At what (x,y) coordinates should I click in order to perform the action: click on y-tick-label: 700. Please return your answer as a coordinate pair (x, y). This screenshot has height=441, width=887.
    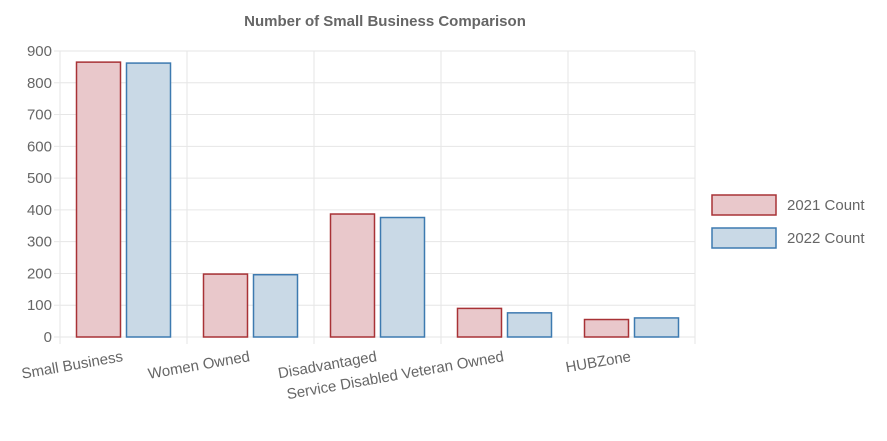
    Looking at the image, I should click on (39, 115).